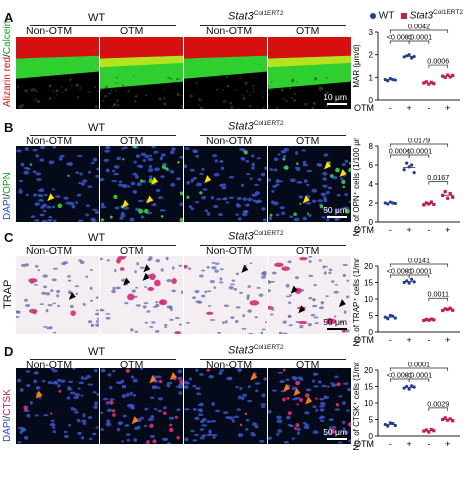 The width and height of the screenshot is (474, 479). I want to click on scale-bar-label: 50 μm, so click(335, 322).